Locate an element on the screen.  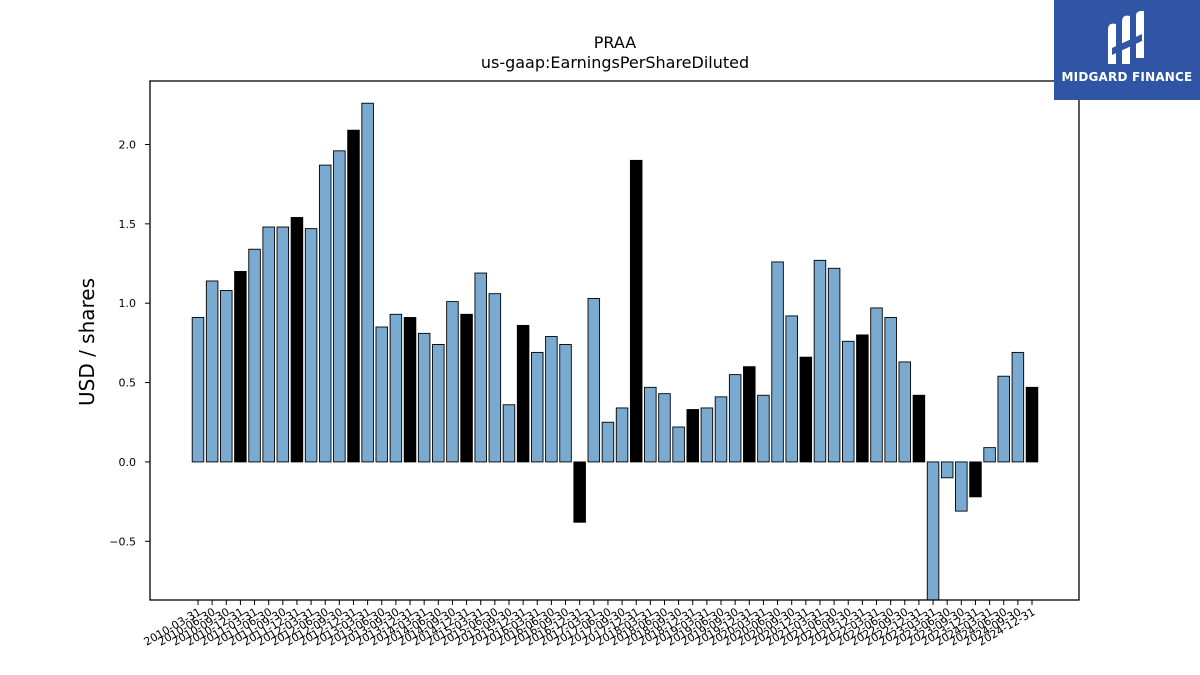
logo-text: MIDGARD FINANCE is located at coordinates (1127, 77).